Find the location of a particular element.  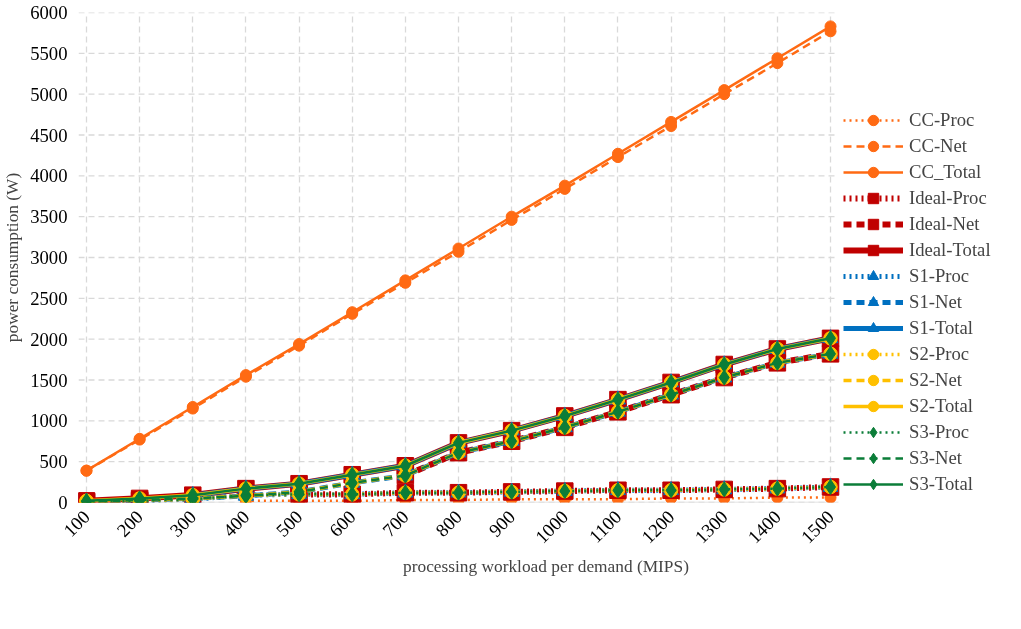

x-axis-title: processing workload per demand (MIPS) is located at coordinates (546, 567).